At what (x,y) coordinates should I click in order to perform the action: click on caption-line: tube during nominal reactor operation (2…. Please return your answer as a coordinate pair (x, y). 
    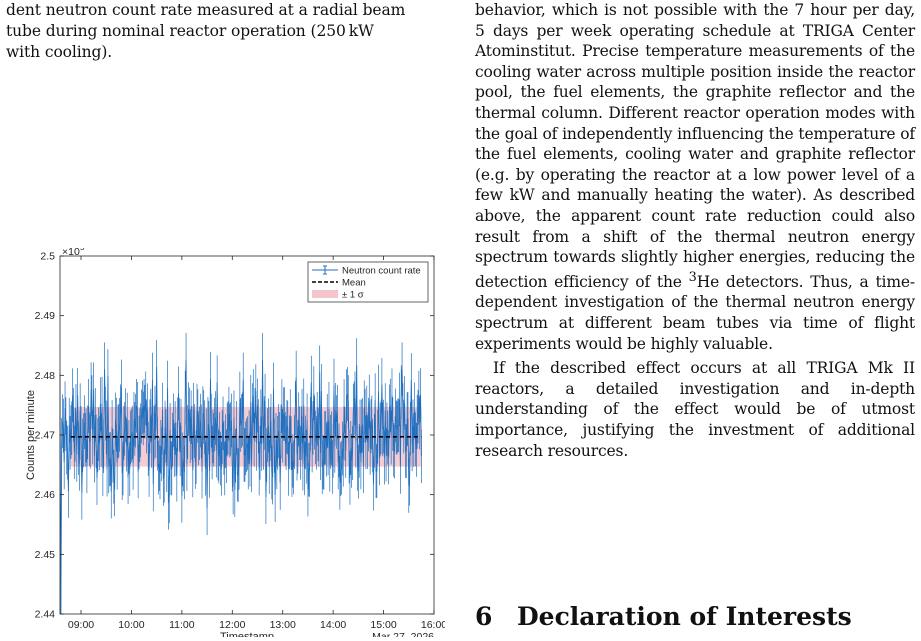
    Looking at the image, I should click on (190, 31).